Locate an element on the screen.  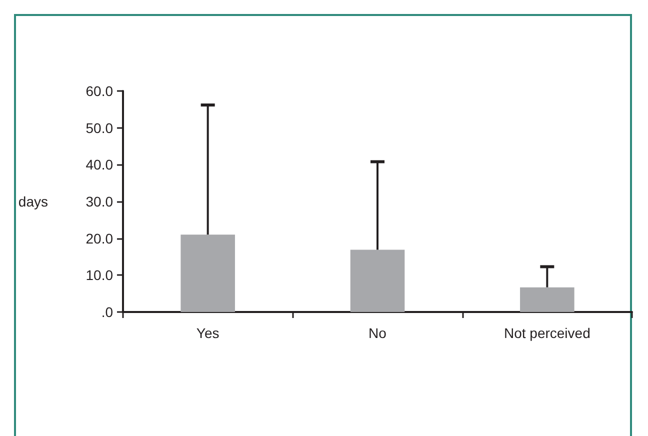
y-tick-label: 40.0 is located at coordinates (100, 164).